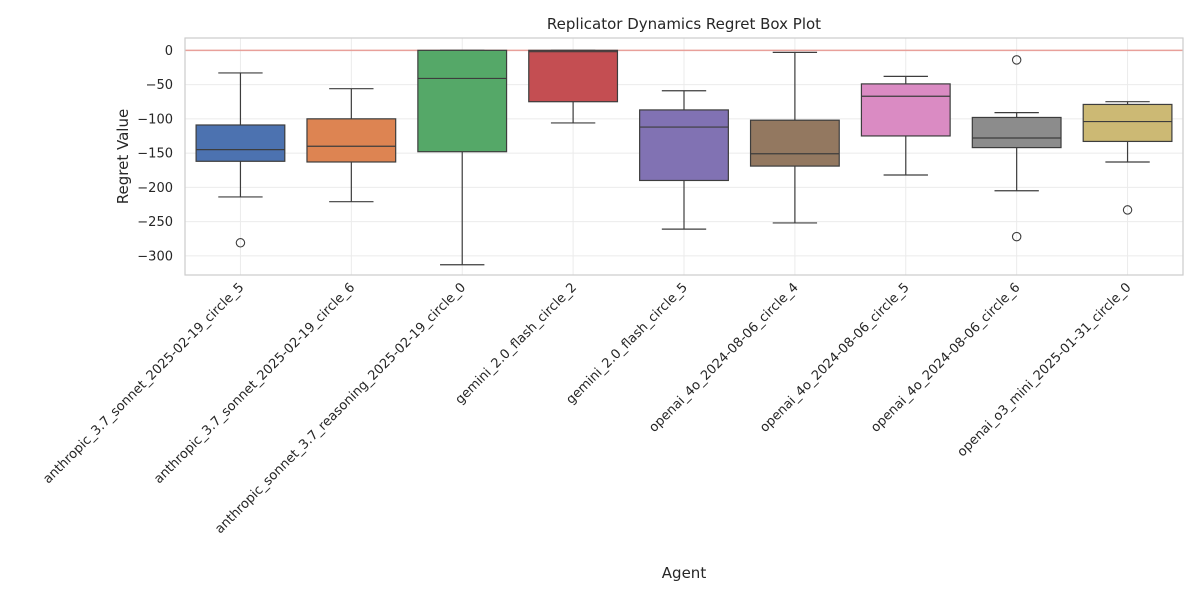 The image size is (1200, 604). What do you see at coordinates (169, 51) in the screenshot?
I see `y-tick-label: 0` at bounding box center [169, 51].